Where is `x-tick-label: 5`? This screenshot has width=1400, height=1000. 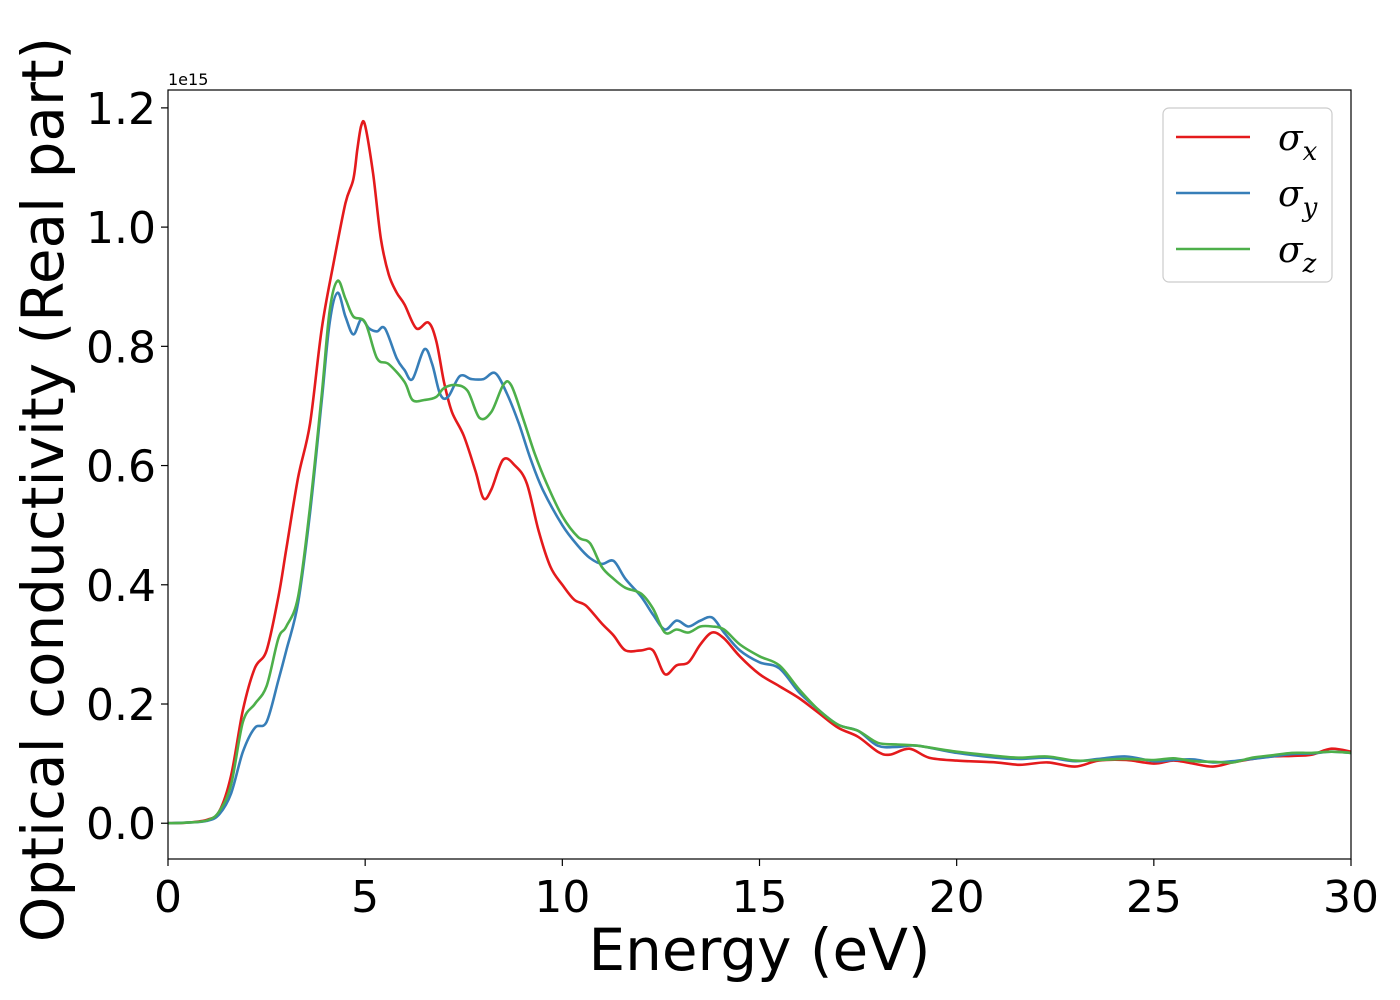 x-tick-label: 5 is located at coordinates (365, 897).